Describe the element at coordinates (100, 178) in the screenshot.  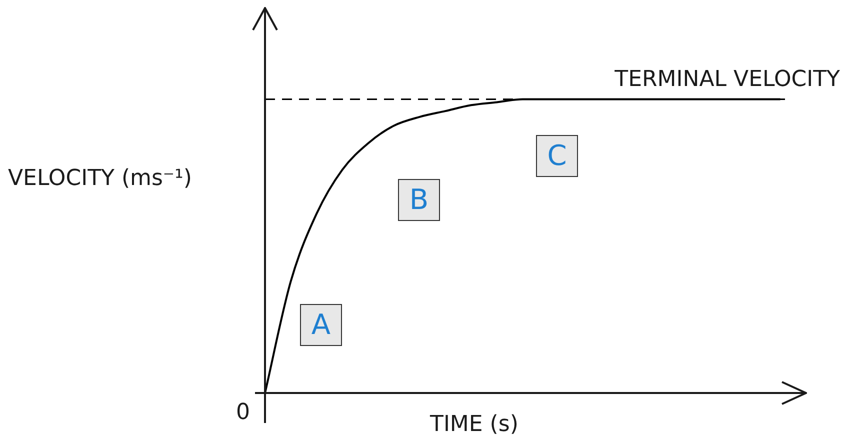
I see `y-axis-title: VELOCITY (ms⁻¹)` at that location.